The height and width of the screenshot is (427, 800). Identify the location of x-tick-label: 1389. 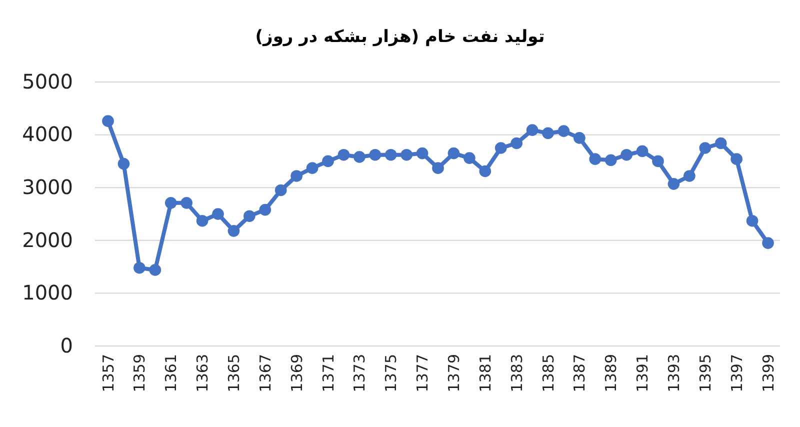
(611, 373).